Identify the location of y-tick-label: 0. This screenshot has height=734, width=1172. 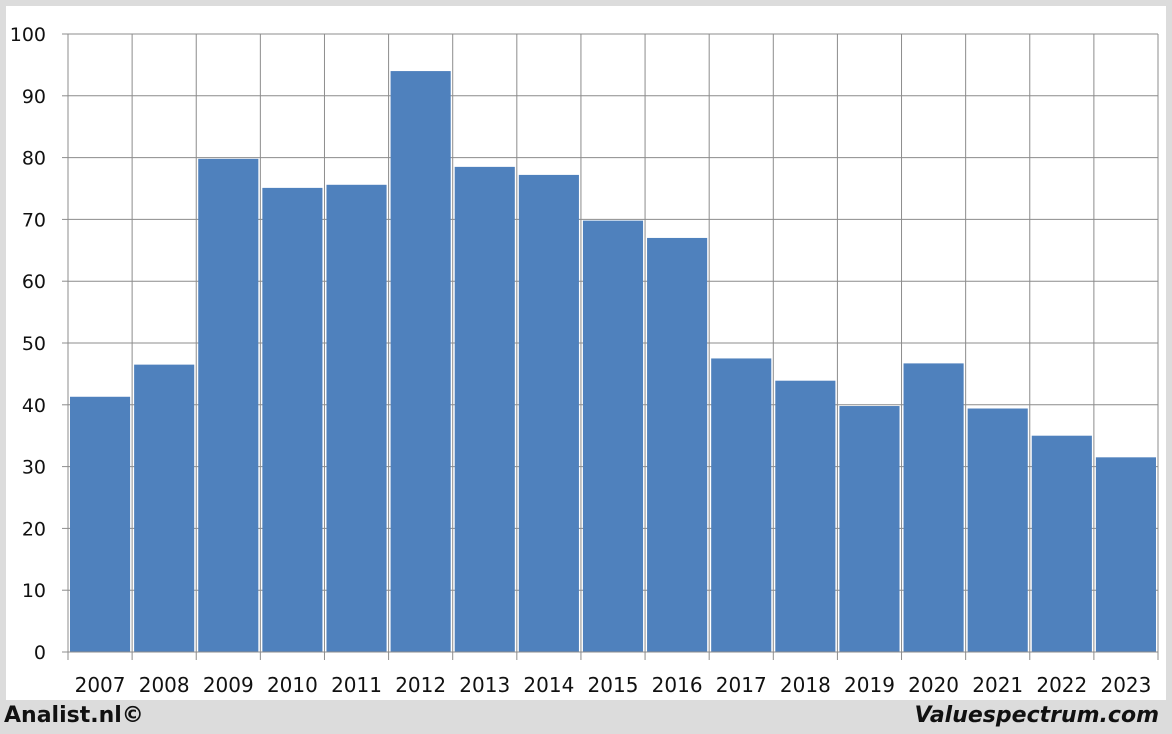
(40, 653).